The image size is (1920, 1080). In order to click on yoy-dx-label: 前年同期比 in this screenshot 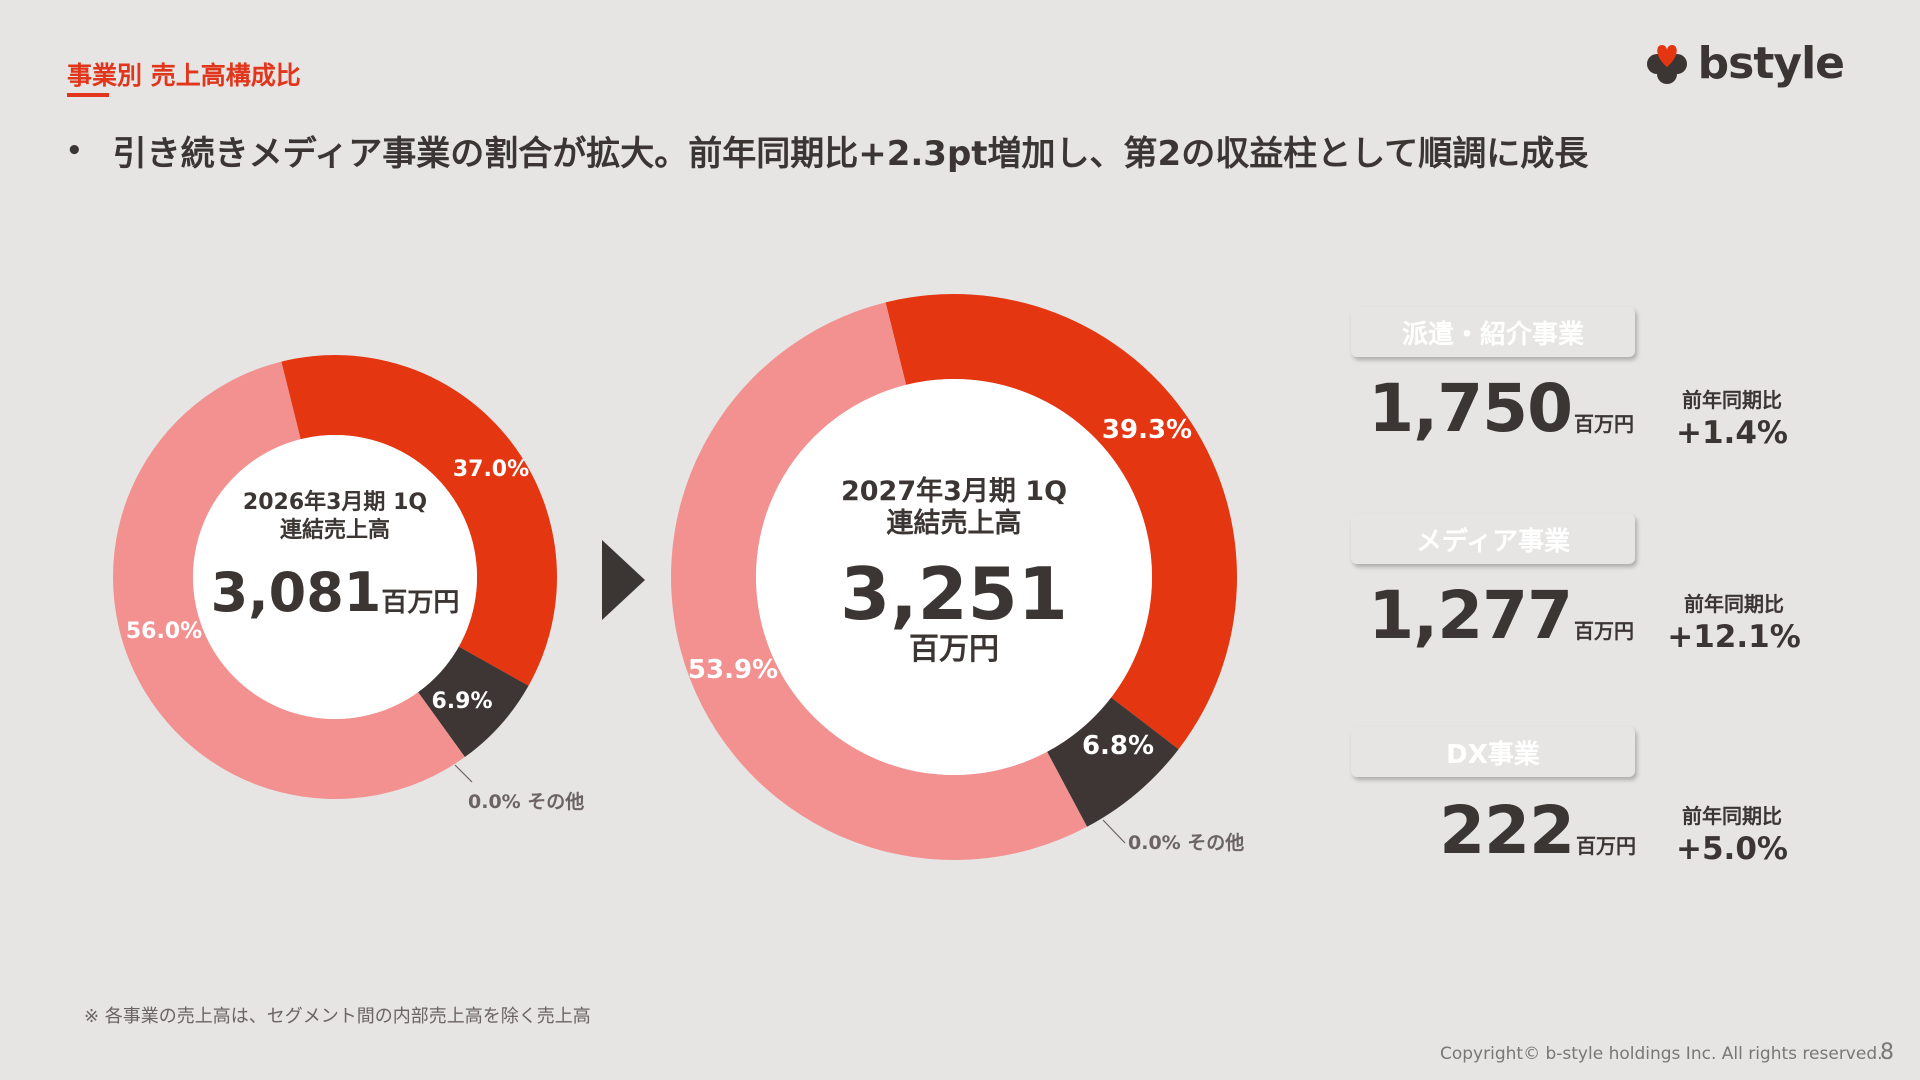, I will do `click(1732, 816)`.